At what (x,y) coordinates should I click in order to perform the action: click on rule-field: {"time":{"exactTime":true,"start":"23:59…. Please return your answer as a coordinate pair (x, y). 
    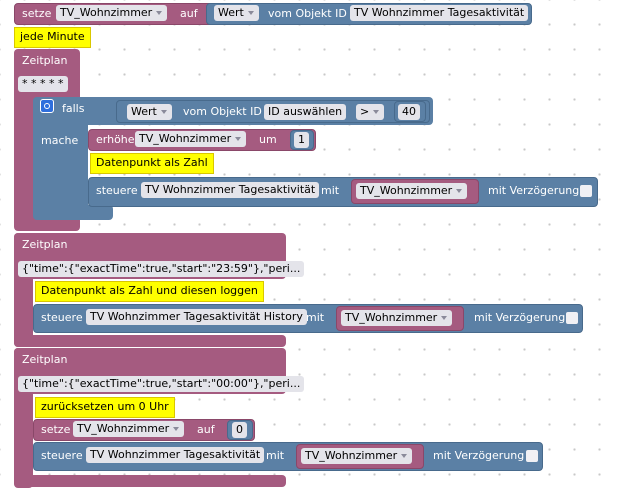
    Looking at the image, I should click on (161, 269).